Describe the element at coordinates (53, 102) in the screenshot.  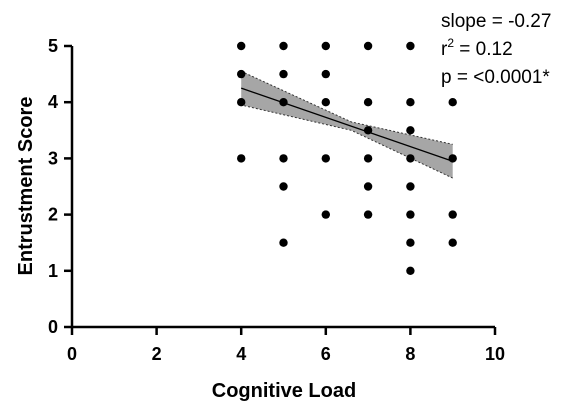
I see `y-tick-label: 4` at that location.